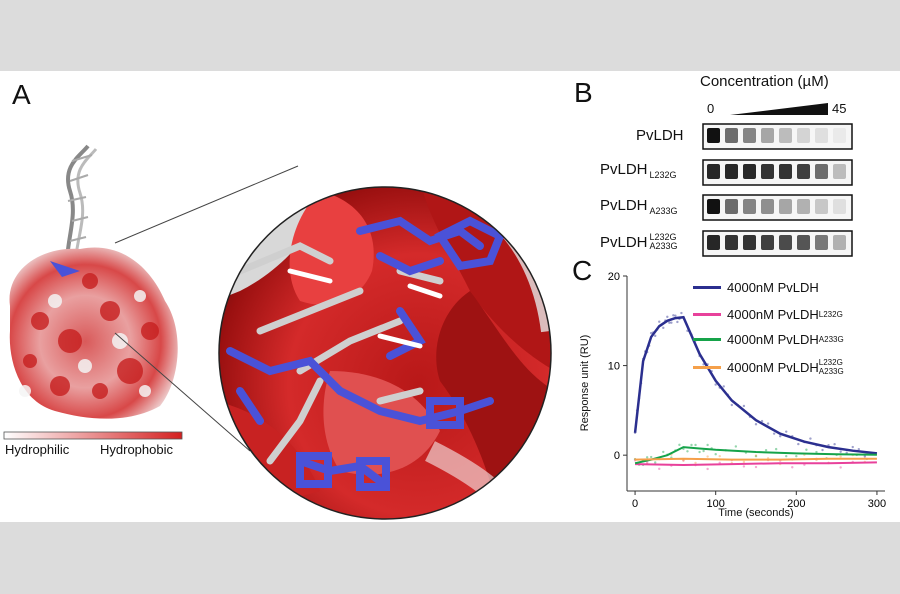  I want to click on gel-row-label: PvLDH, so click(660, 135).